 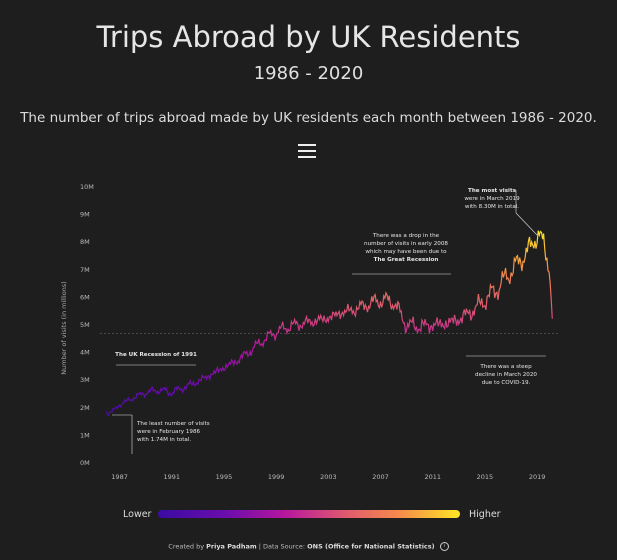 What do you see at coordinates (156, 359) in the screenshot?
I see `annotation: The UK Recession of 1991` at bounding box center [156, 359].